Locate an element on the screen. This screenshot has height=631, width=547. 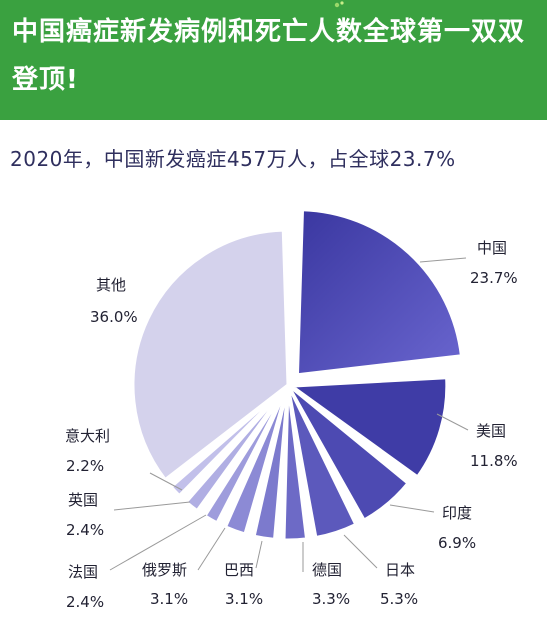
slice-label: 中国 is located at coordinates (492, 248).